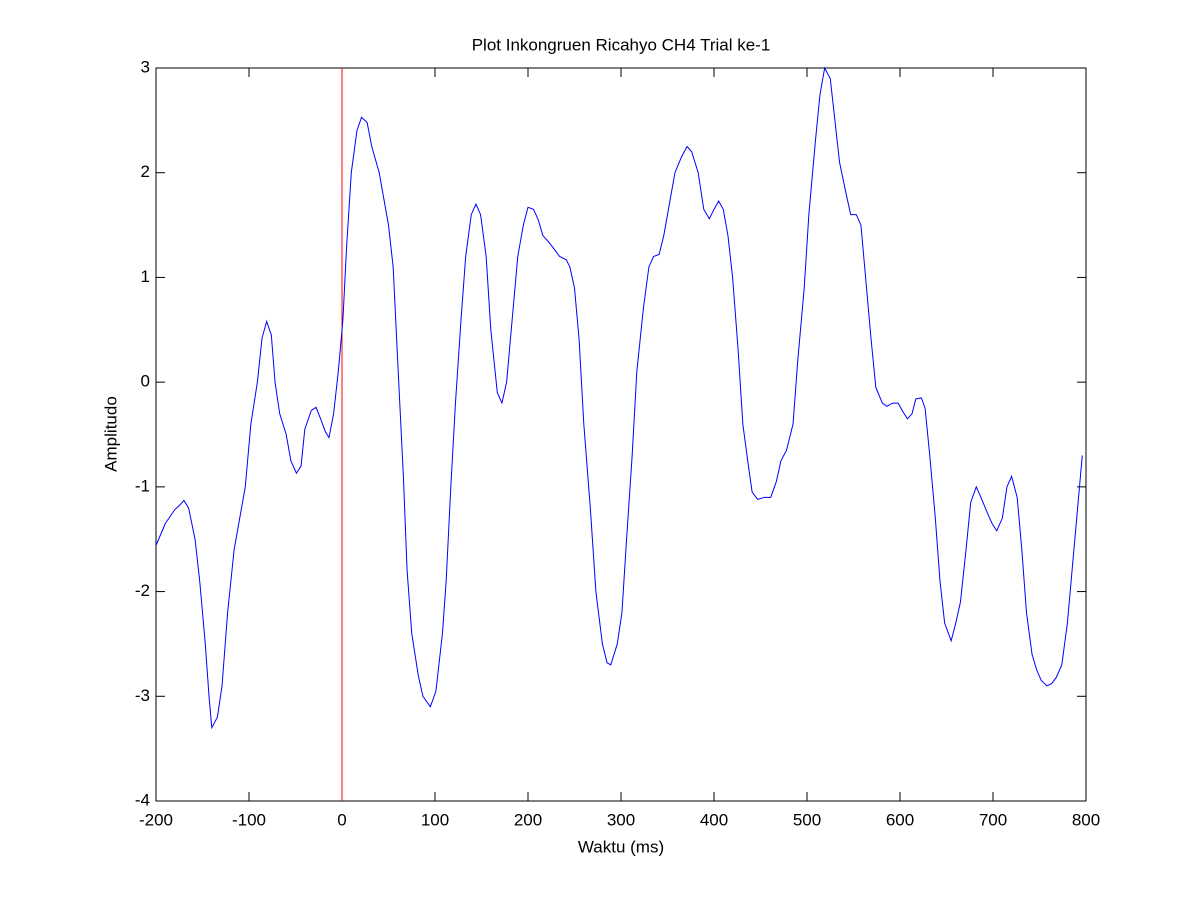 The width and height of the screenshot is (1200, 900). Describe the element at coordinates (145, 381) in the screenshot. I see `y-tick-label: 0` at that location.